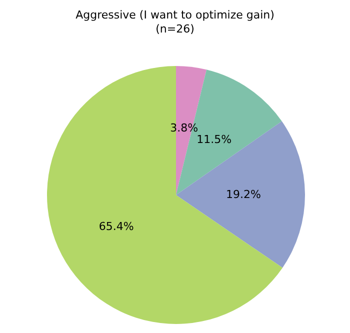 The image size is (350, 333). What do you see at coordinates (175, 22) in the screenshot?
I see `chart-title: Aggressive (I want to optimize gain) (n=26)` at bounding box center [175, 22].